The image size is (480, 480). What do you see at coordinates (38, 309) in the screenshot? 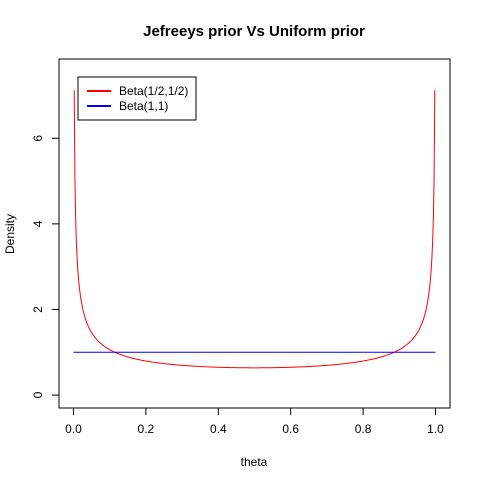
I see `y-tick-label: 2` at bounding box center [38, 309].